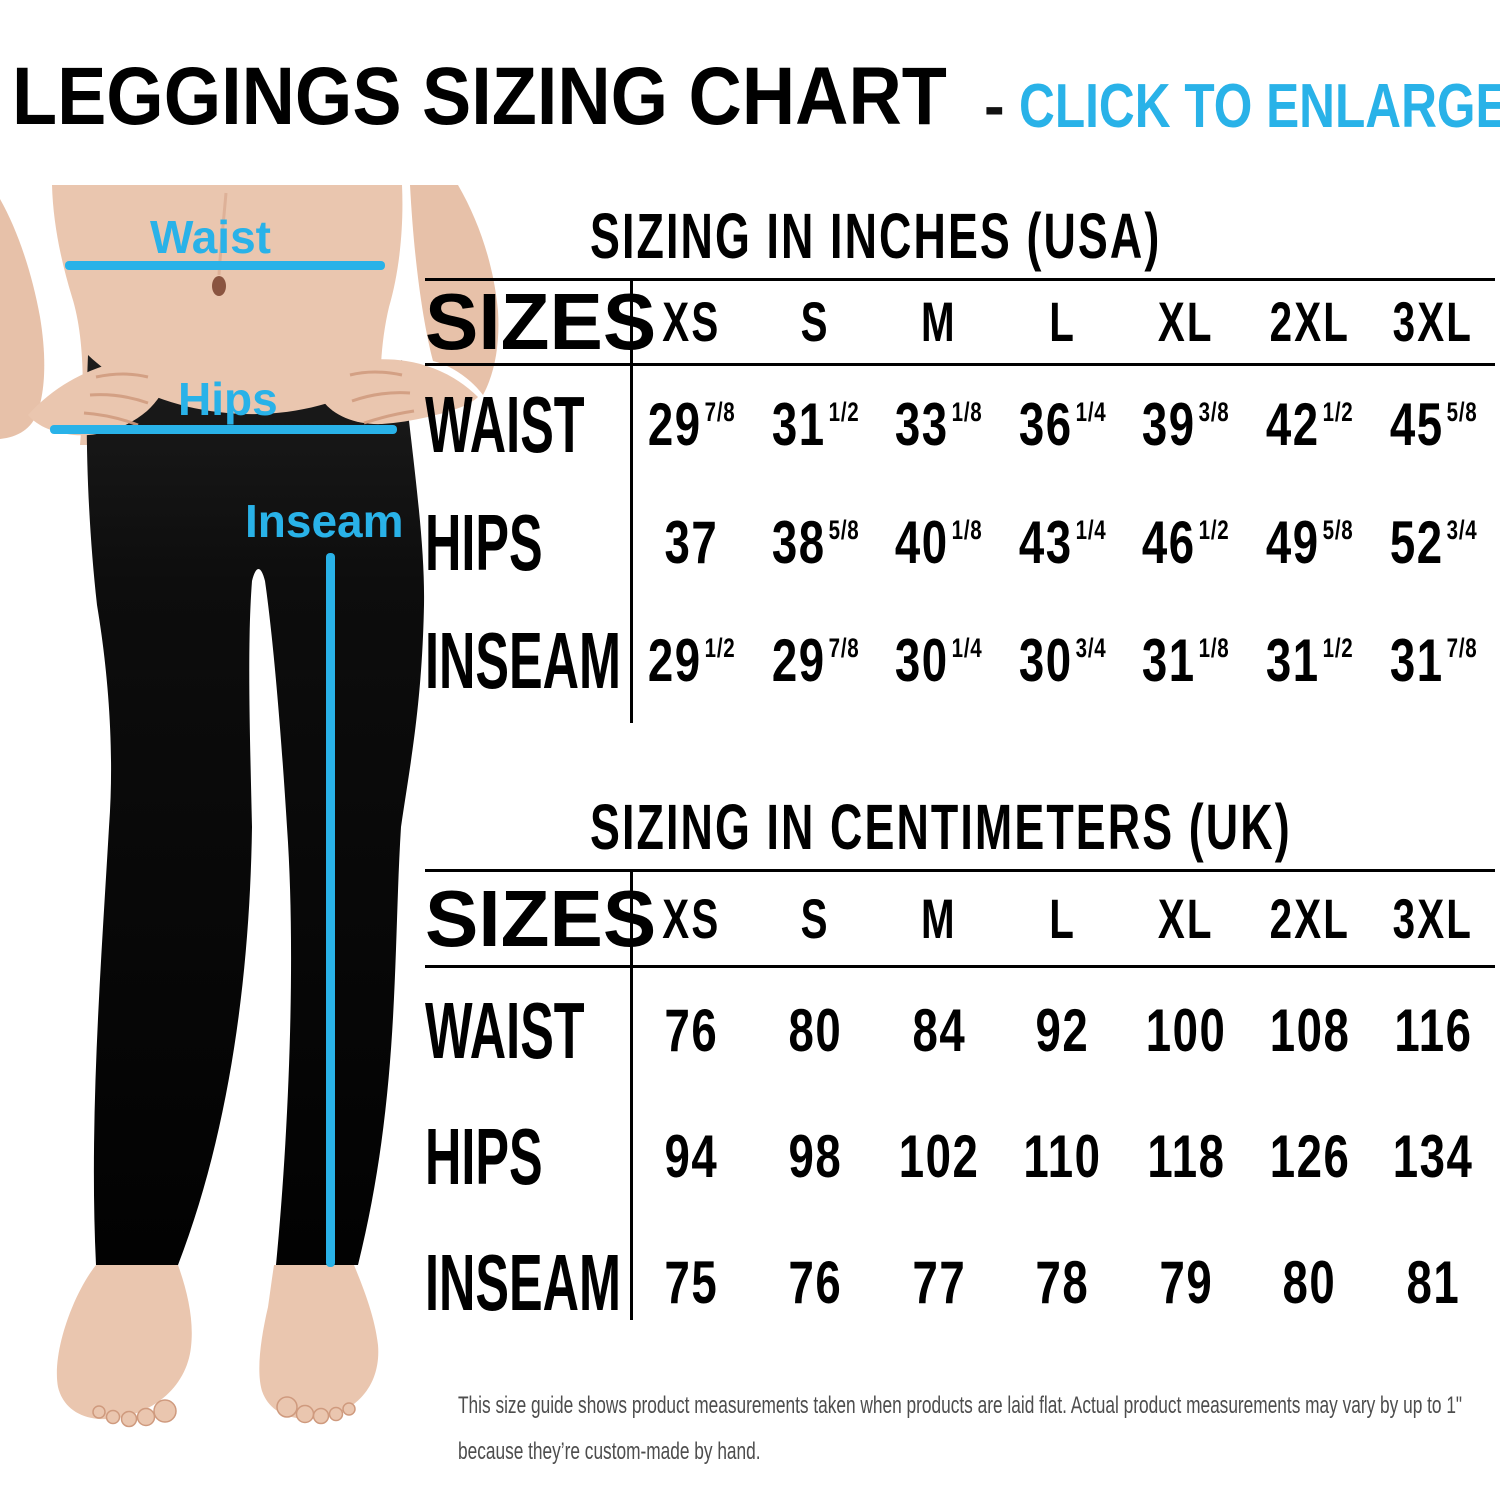 The image size is (1500, 1500). What do you see at coordinates (1433, 660) in the screenshot?
I see `value-cell: 31 7/8` at bounding box center [1433, 660].